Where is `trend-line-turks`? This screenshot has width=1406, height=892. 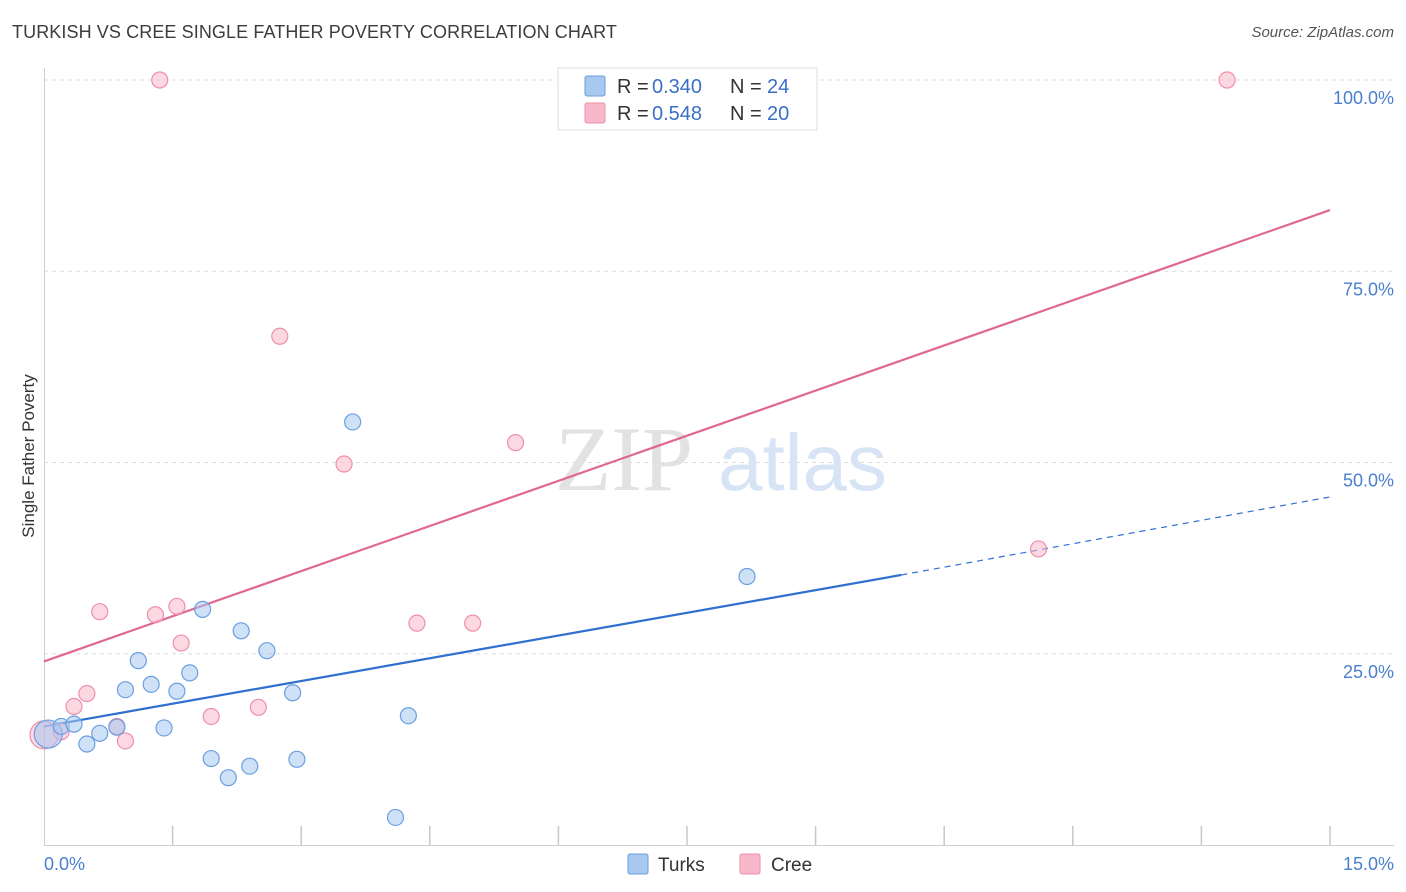
trend-line-turks is located at coordinates (472, 650).